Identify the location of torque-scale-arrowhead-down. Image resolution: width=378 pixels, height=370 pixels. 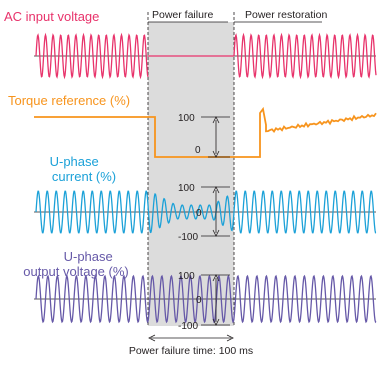
(216, 154).